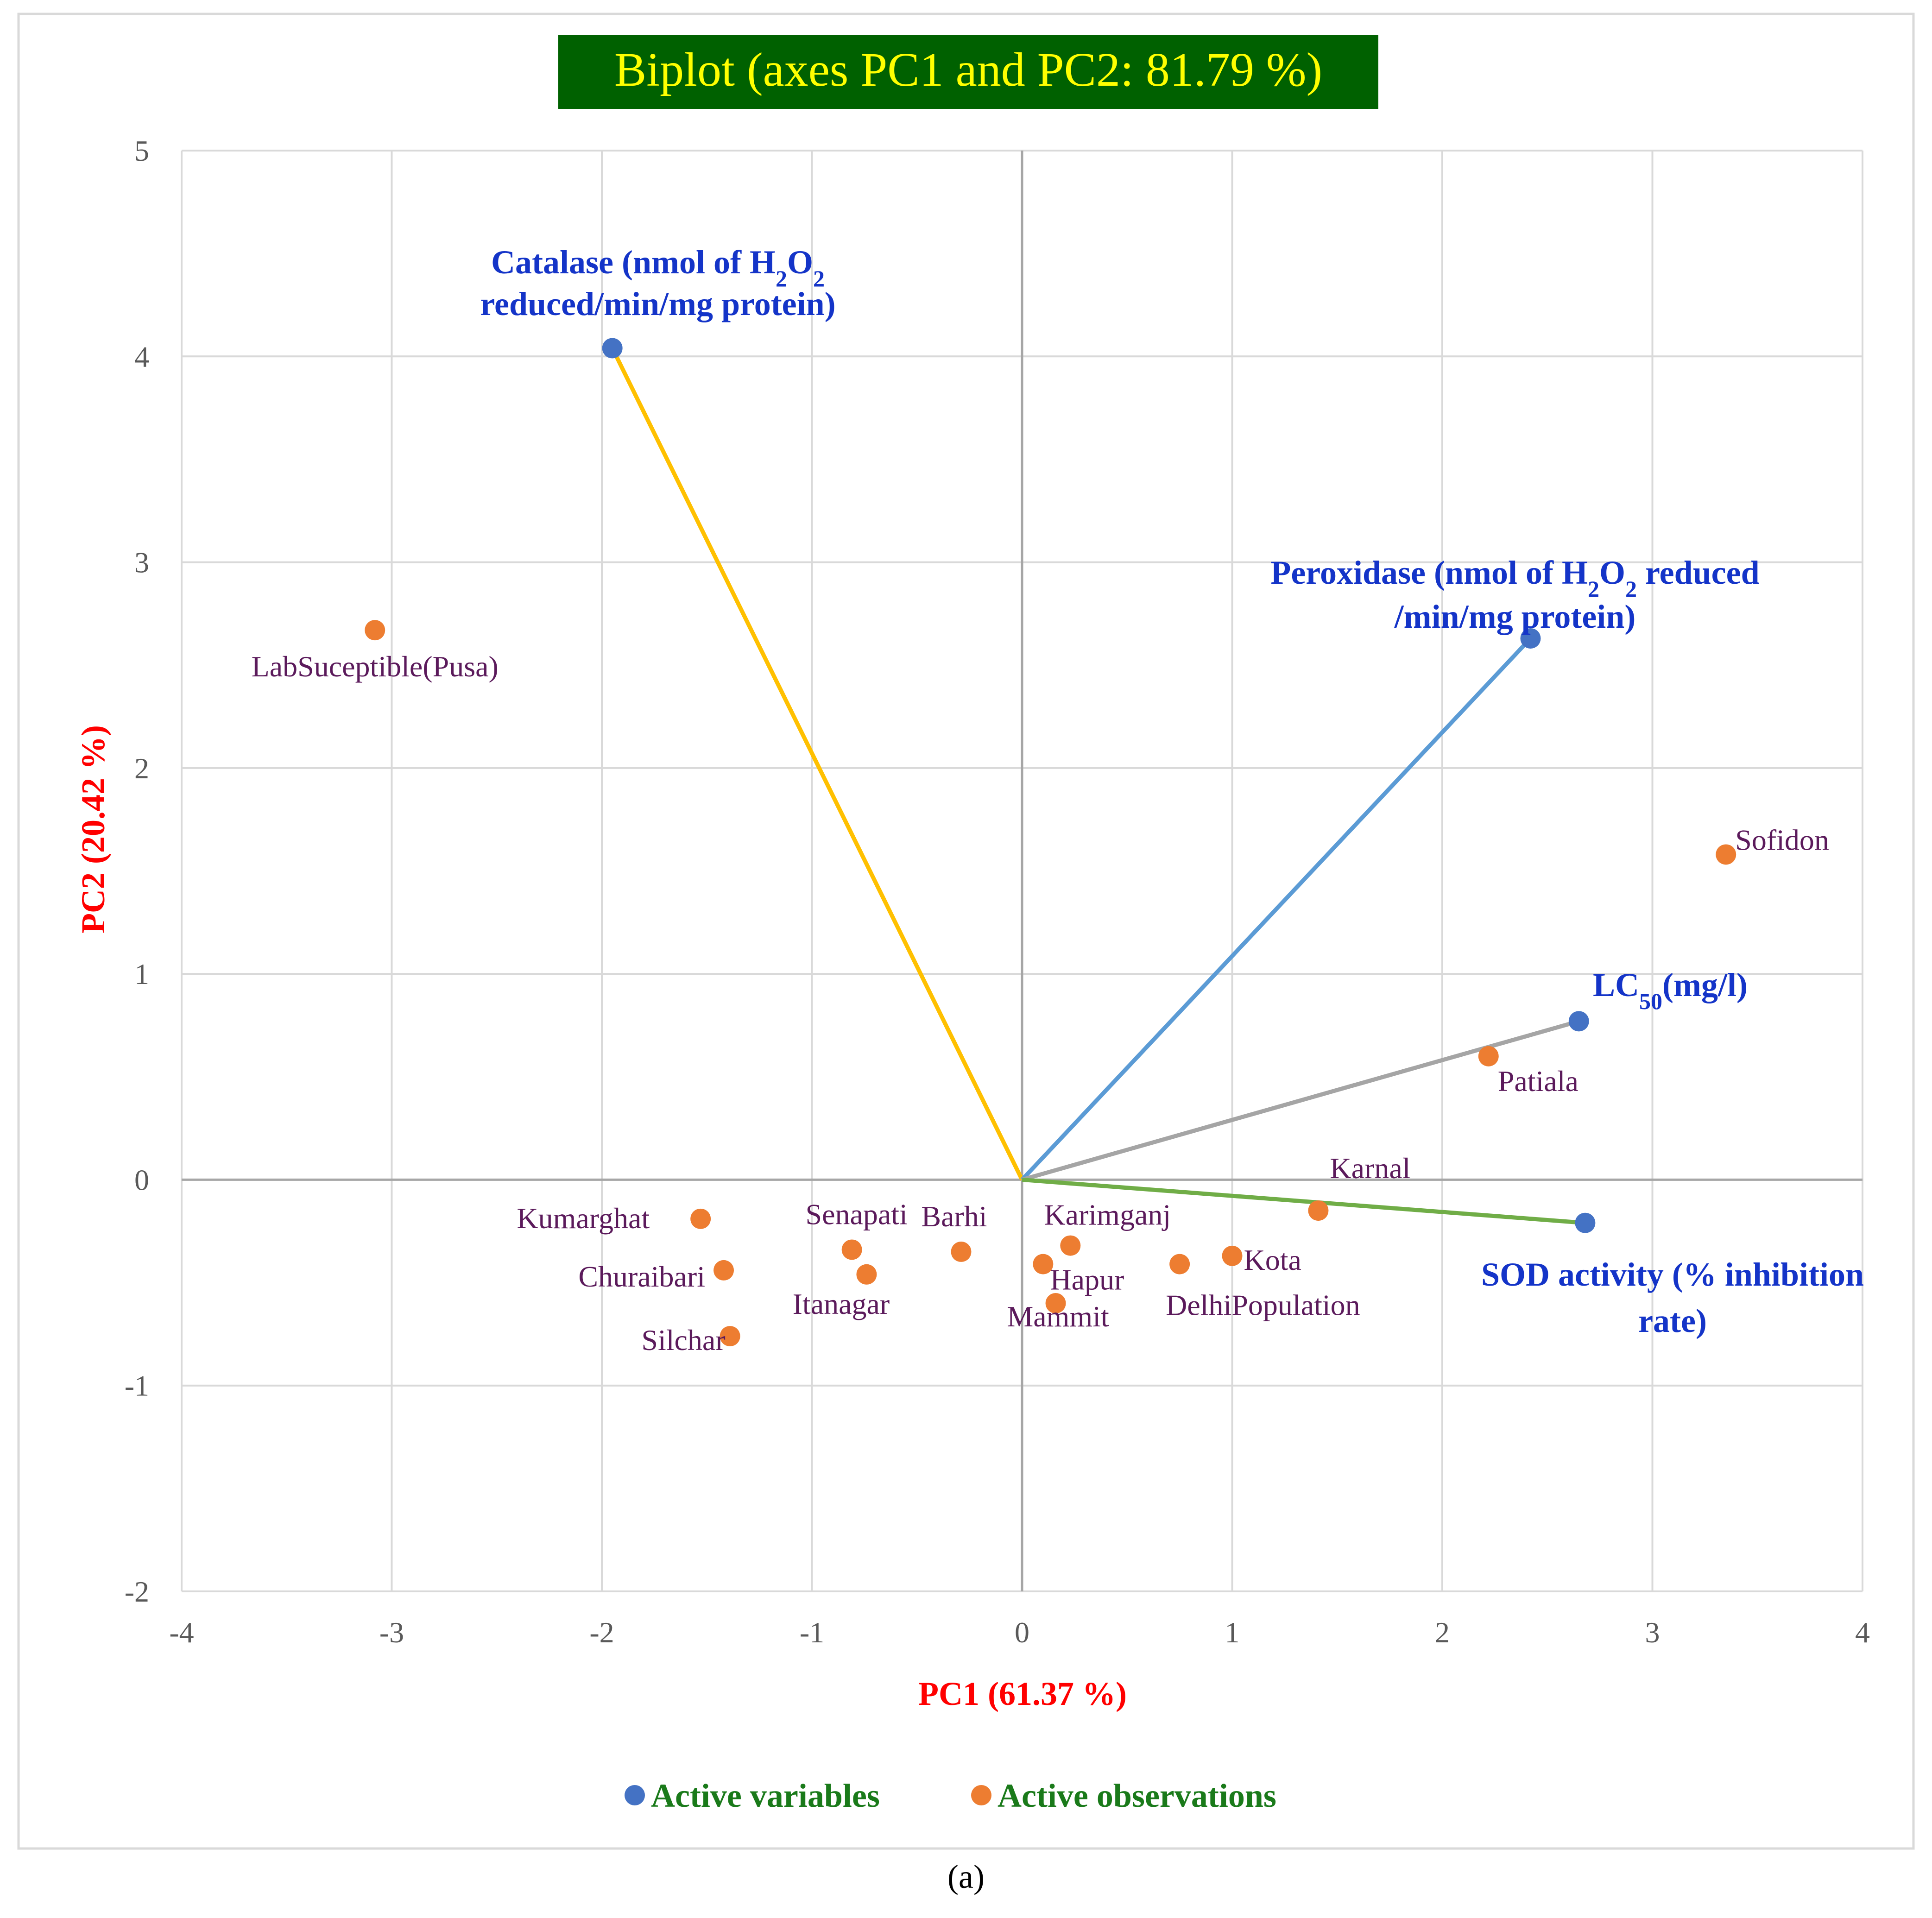 The width and height of the screenshot is (1932, 1918). Describe the element at coordinates (612, 348) in the screenshot. I see `variable-point-catalase` at that location.